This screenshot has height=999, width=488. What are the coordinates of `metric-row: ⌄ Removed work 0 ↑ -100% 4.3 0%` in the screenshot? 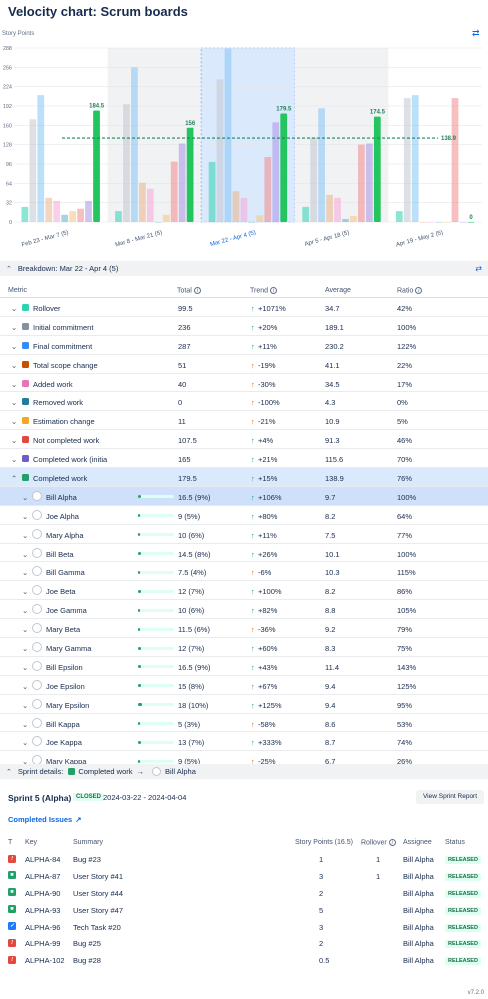 It's located at (244, 402).